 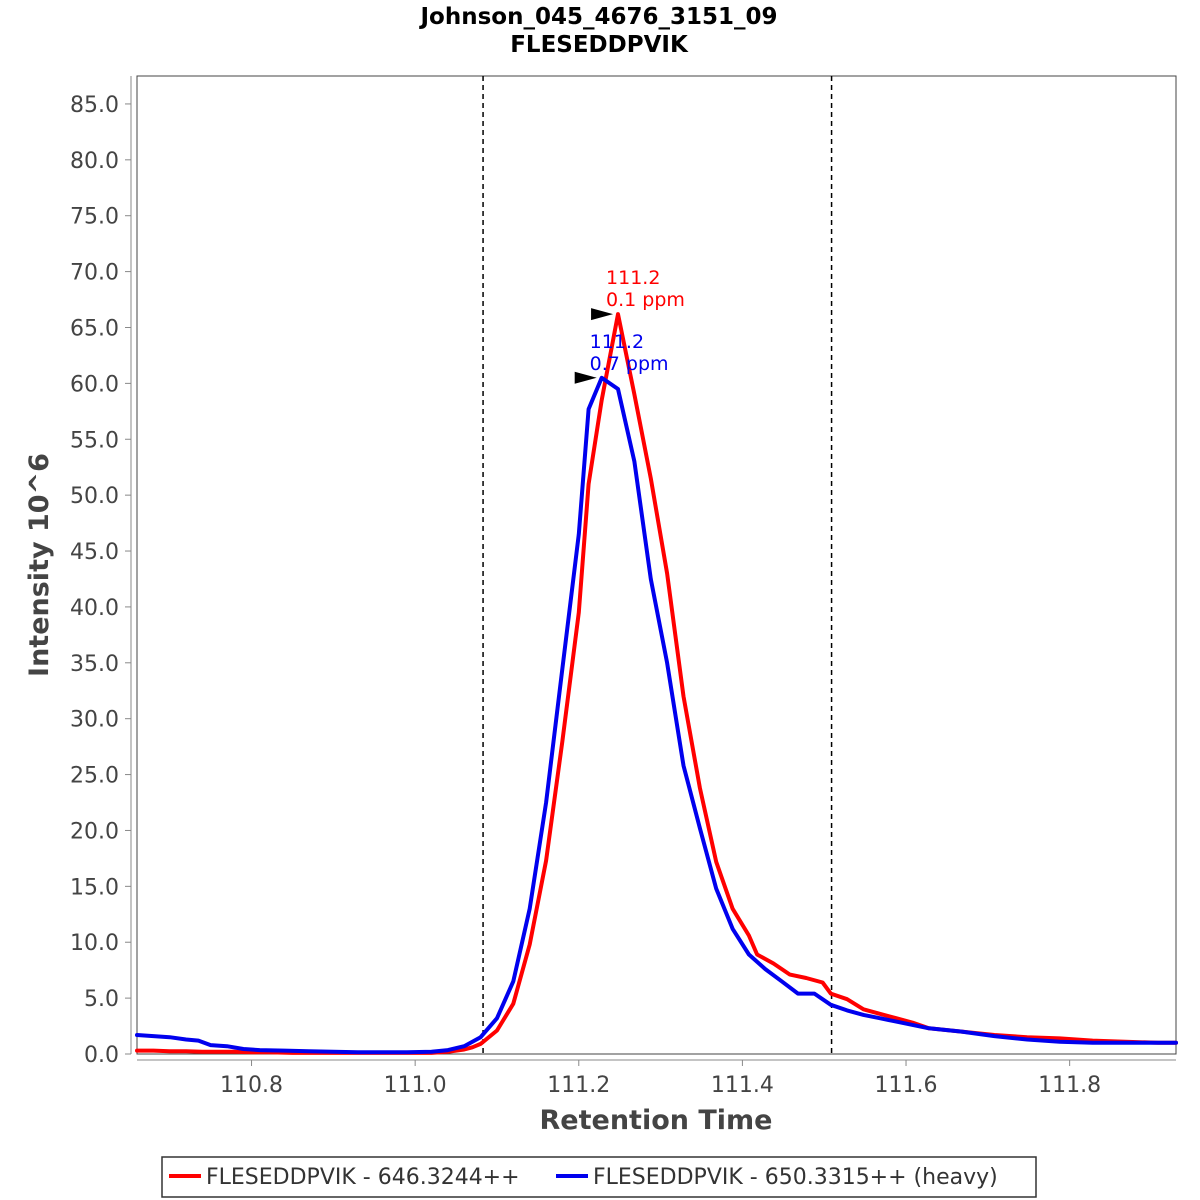 I want to click on y-tick-label: 65.0, so click(x=94, y=328).